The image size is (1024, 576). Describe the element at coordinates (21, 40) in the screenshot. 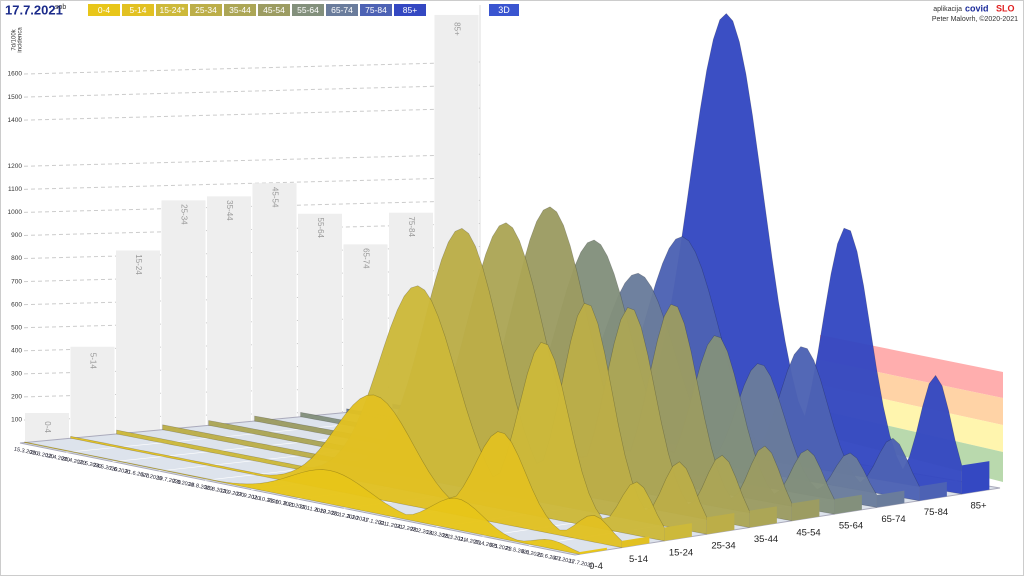

I see `y-label: incidenca` at that location.